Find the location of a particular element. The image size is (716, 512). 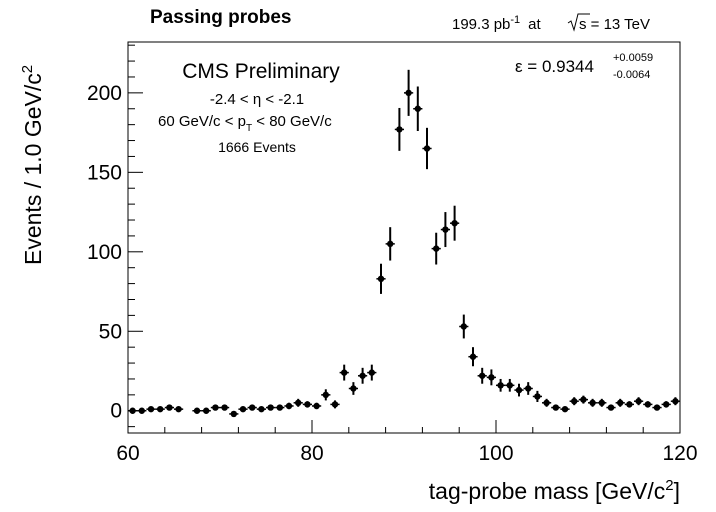

efficiency-up: +0.0059 is located at coordinates (633, 58).